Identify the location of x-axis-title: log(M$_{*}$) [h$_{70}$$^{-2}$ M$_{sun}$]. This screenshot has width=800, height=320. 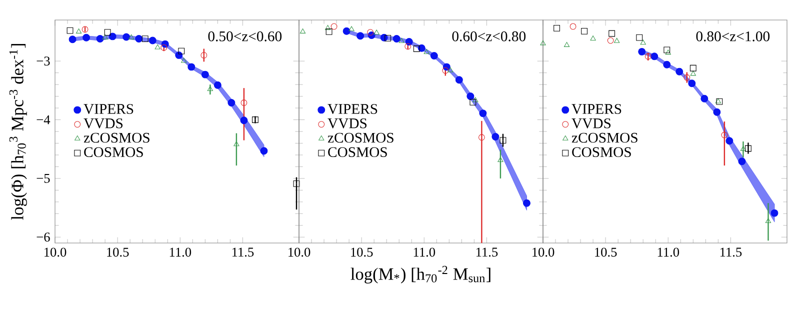
(420, 275).